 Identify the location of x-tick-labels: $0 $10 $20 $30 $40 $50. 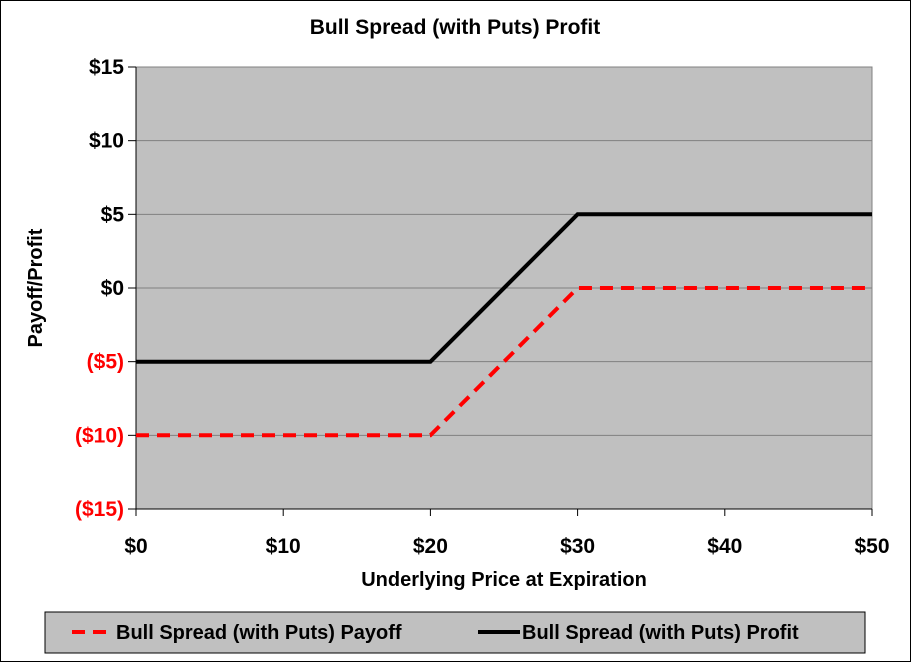
(506, 546).